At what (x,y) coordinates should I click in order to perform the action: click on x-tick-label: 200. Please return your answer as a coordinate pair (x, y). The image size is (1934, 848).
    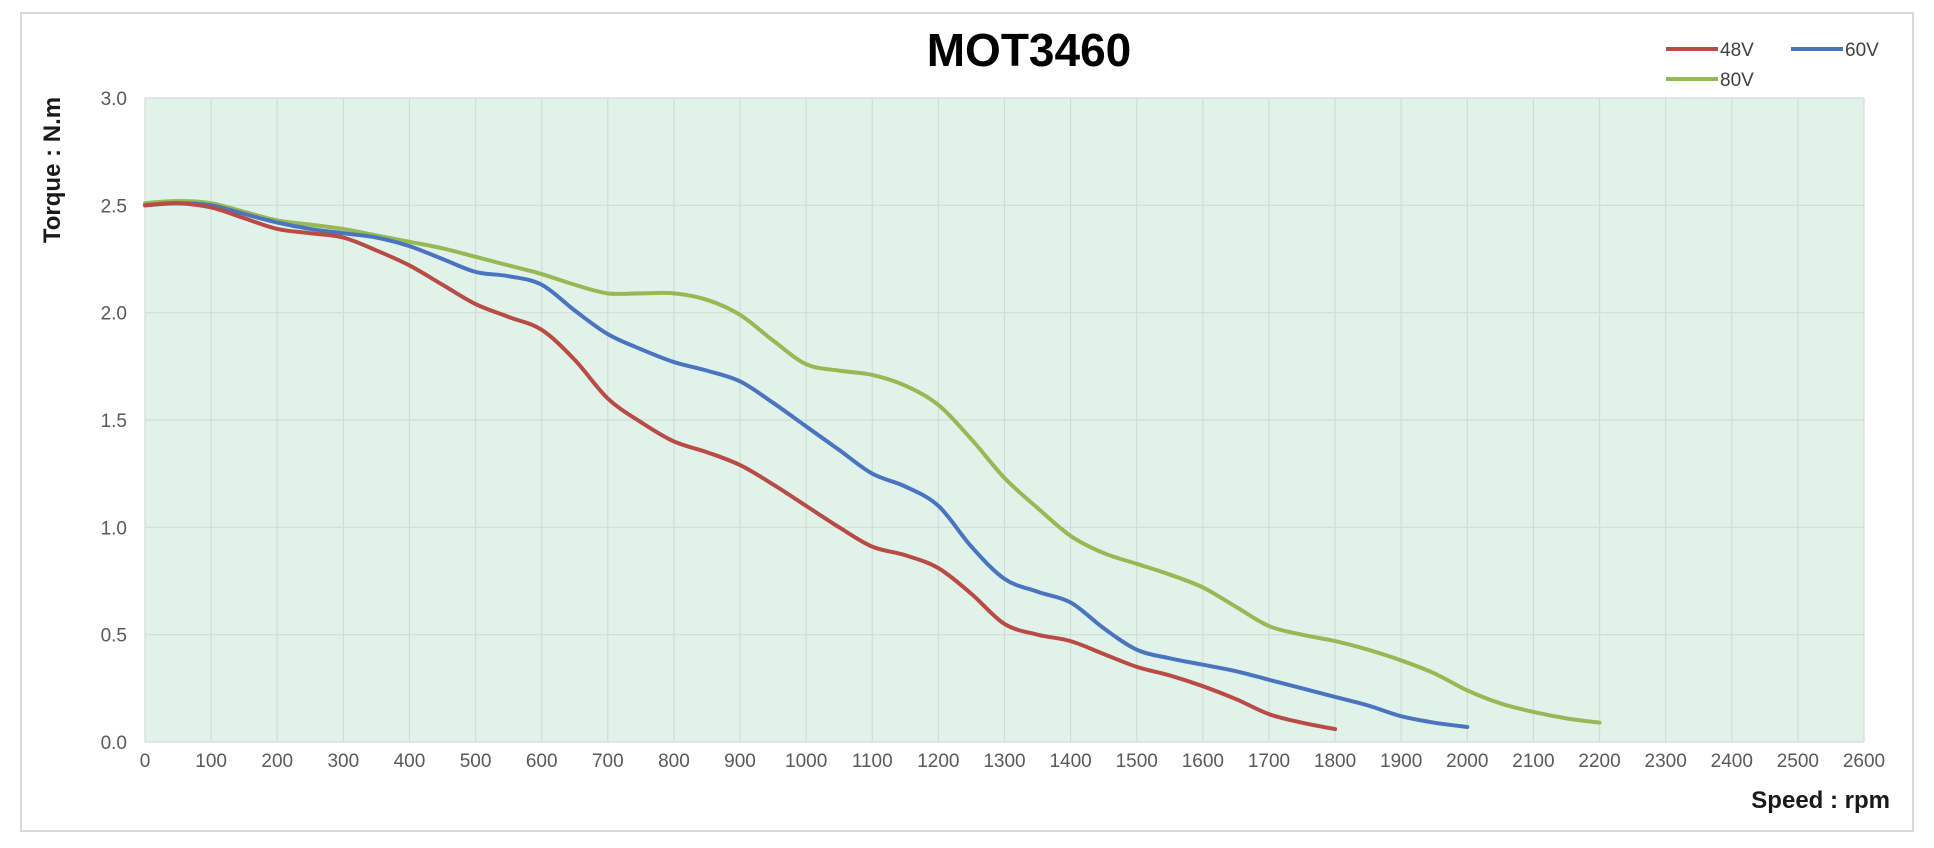
    Looking at the image, I should click on (277, 761).